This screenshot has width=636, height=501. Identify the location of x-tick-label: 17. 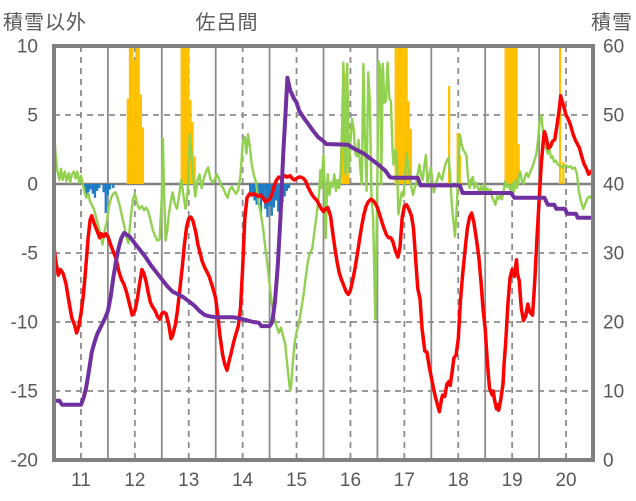
(404, 480).